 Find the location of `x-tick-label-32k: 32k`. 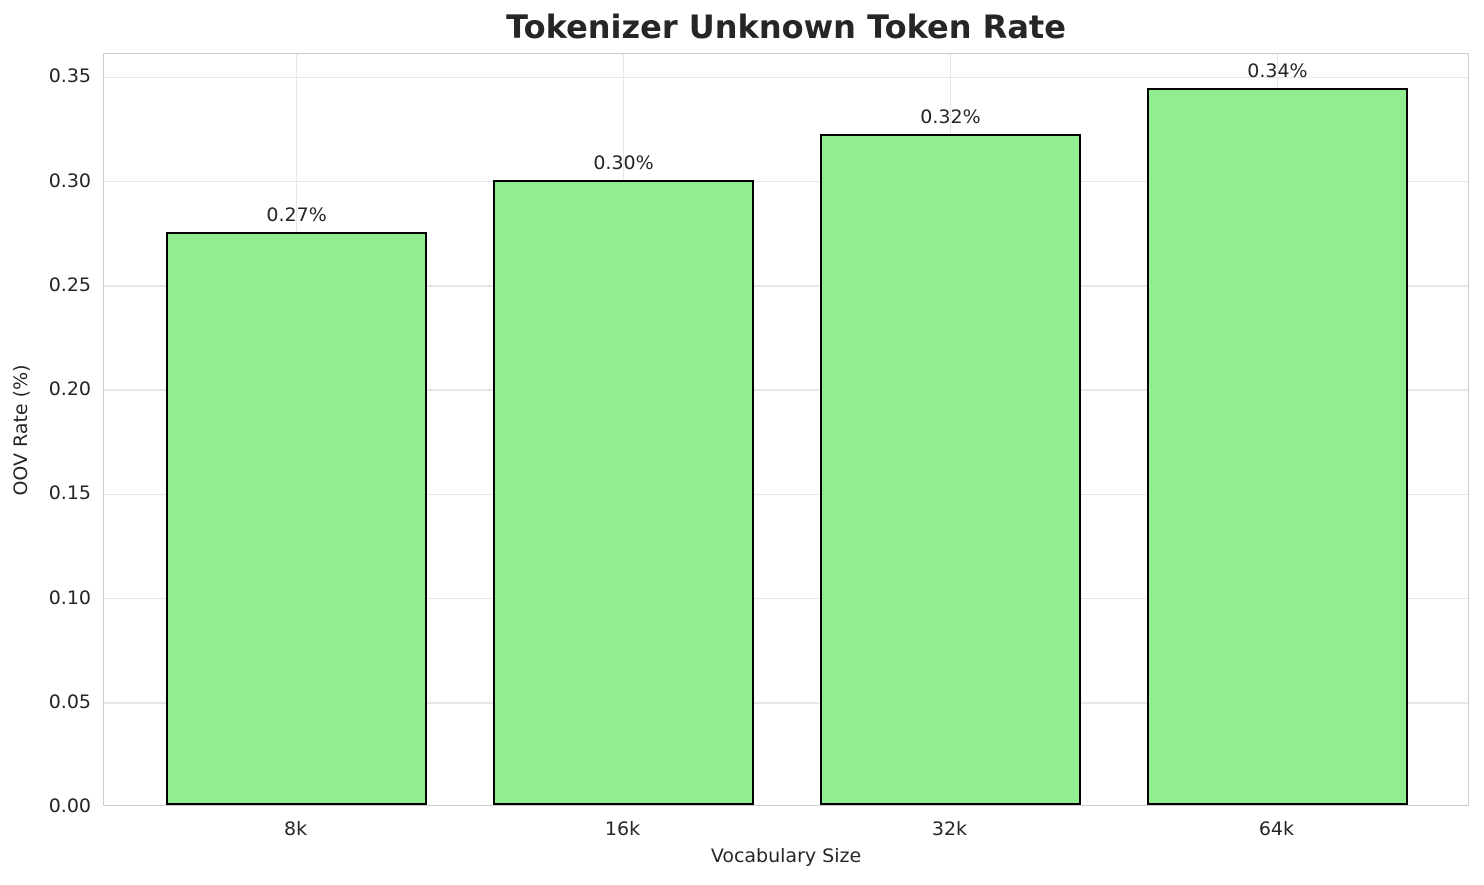

x-tick-label-32k: 32k is located at coordinates (949, 829).